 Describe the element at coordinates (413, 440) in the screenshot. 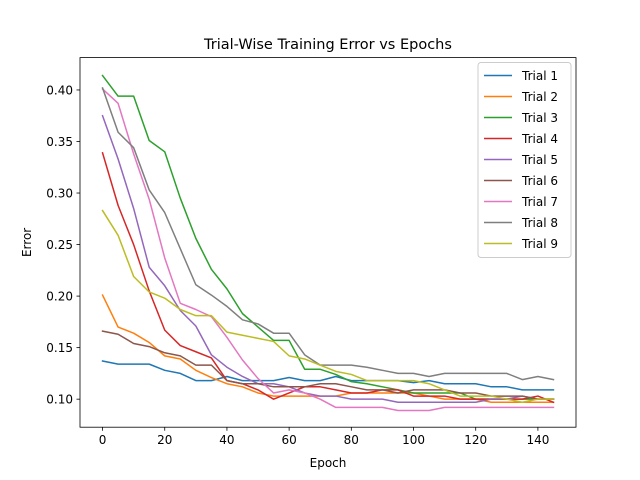

I see `x-tick-label: 100` at that location.